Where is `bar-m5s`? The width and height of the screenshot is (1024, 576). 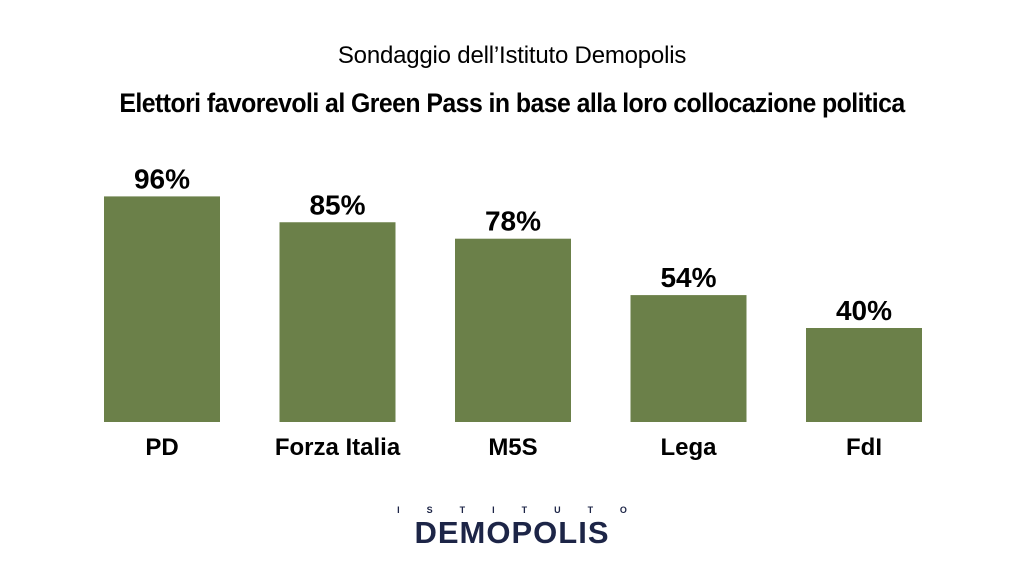
bar-m5s is located at coordinates (513, 330).